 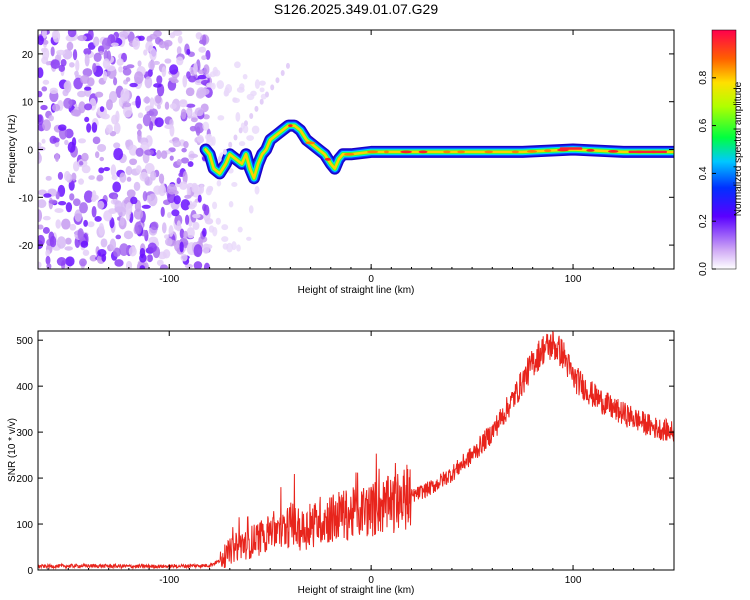 I want to click on spectrogram-y-label: Frequency (Hz), so click(x=12, y=149).